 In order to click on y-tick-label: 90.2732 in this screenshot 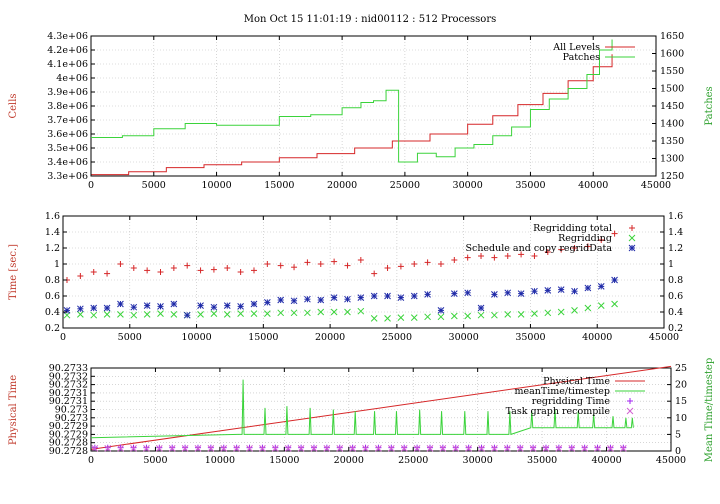, I will do `click(68, 385)`.